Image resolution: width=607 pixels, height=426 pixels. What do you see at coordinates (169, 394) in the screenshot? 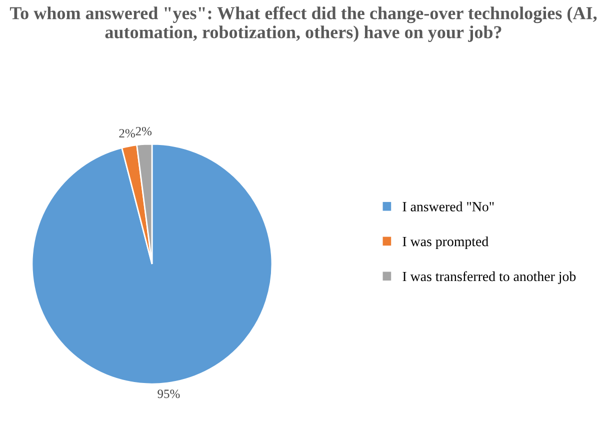
I see `data-label: 95%` at bounding box center [169, 394].